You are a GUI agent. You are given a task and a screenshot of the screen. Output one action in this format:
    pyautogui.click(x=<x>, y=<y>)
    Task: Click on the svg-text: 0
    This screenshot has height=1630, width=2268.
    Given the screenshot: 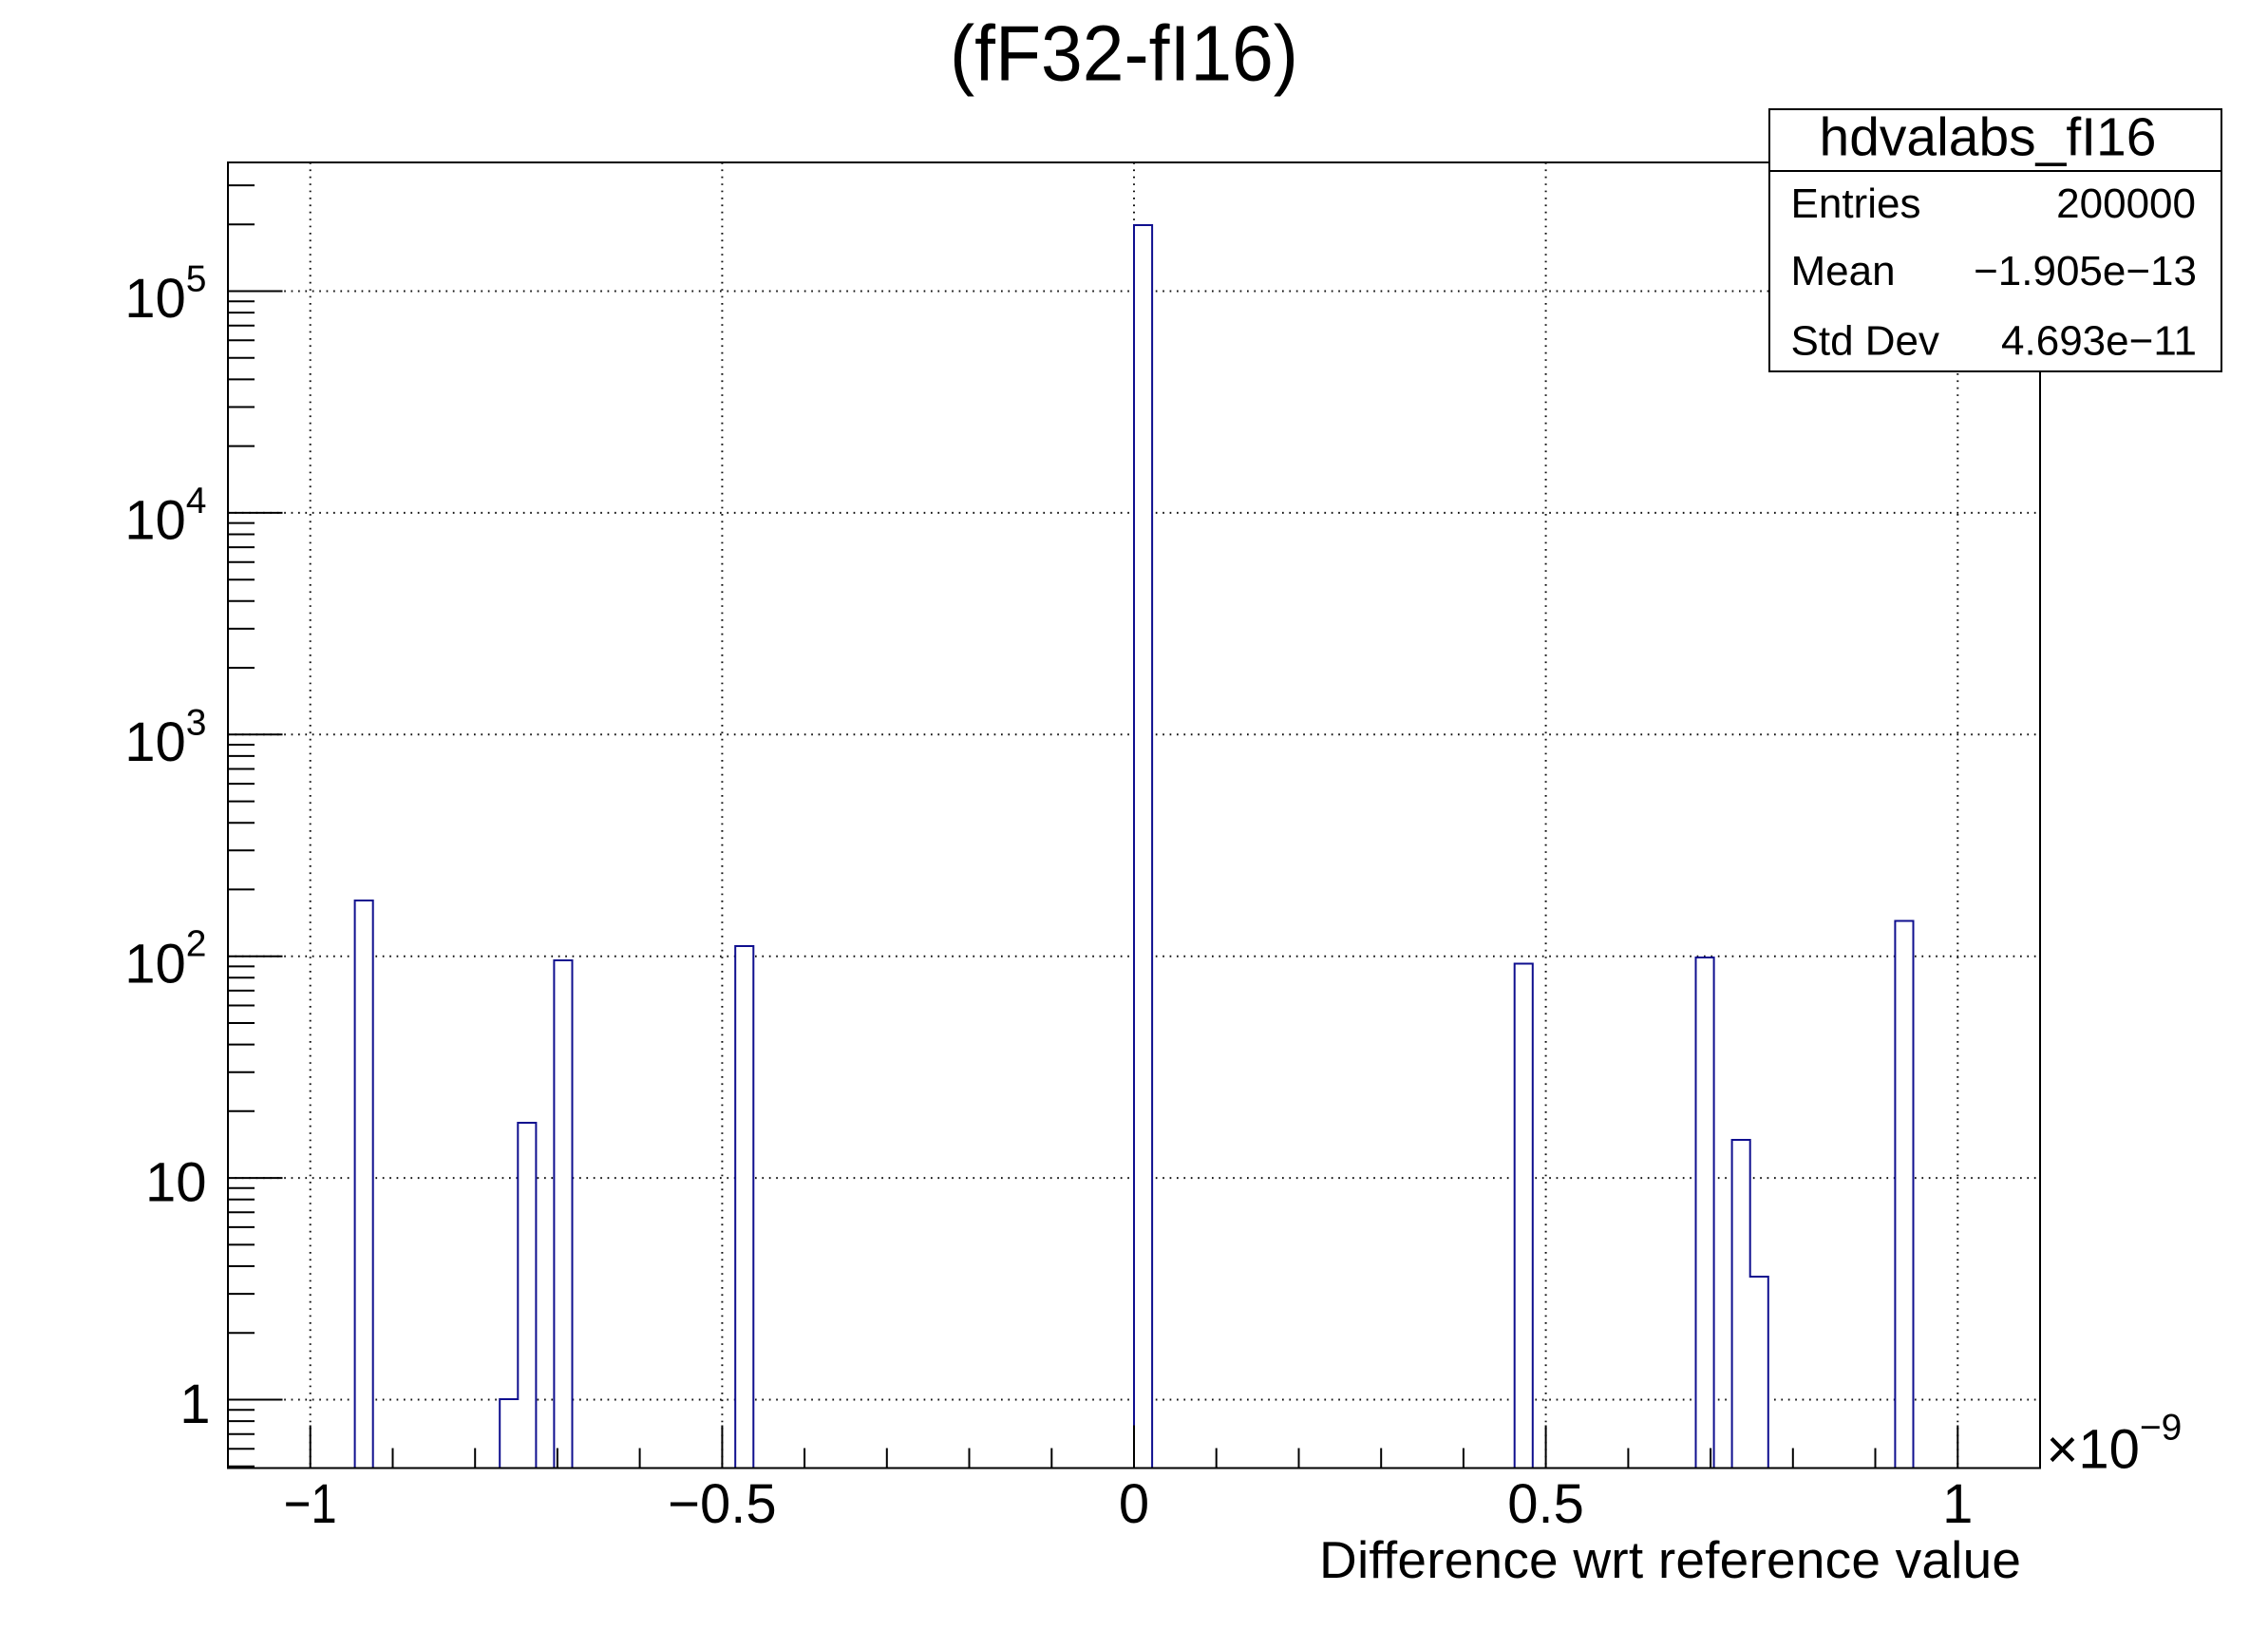 What is the action you would take?
    pyautogui.click(x=1134, y=1504)
    